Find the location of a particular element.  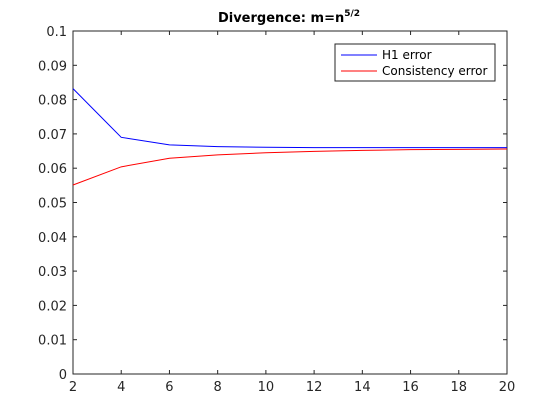

x-tick-label: 12 is located at coordinates (314, 387).